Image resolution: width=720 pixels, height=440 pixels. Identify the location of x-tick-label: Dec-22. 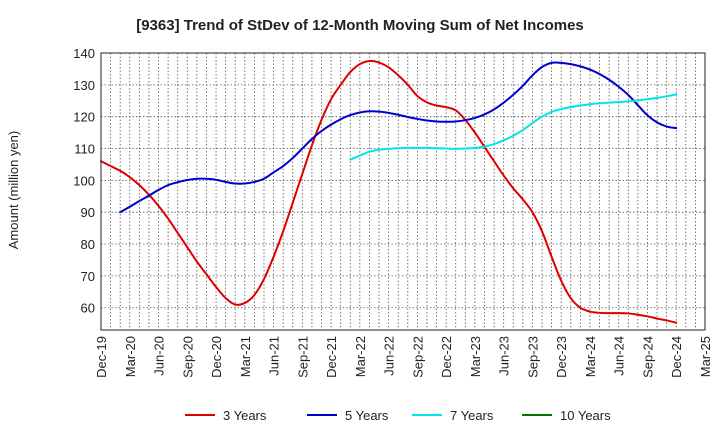
(446, 357).